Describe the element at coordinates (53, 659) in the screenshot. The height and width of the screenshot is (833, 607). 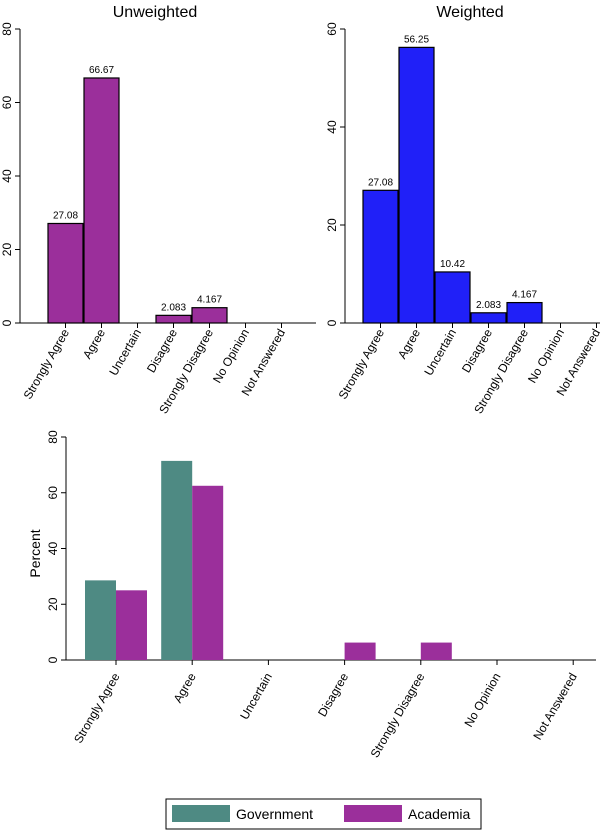
I see `chart3-ytick-label: 0` at that location.